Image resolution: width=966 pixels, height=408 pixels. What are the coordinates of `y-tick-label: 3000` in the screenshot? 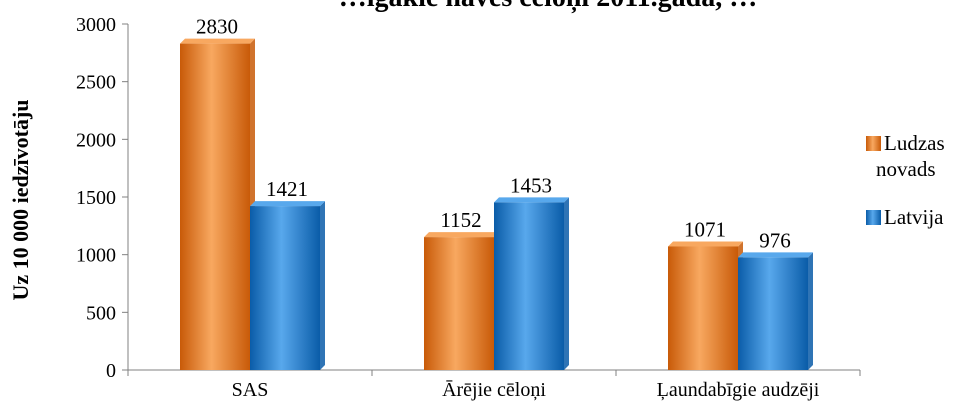 It's located at (96, 25).